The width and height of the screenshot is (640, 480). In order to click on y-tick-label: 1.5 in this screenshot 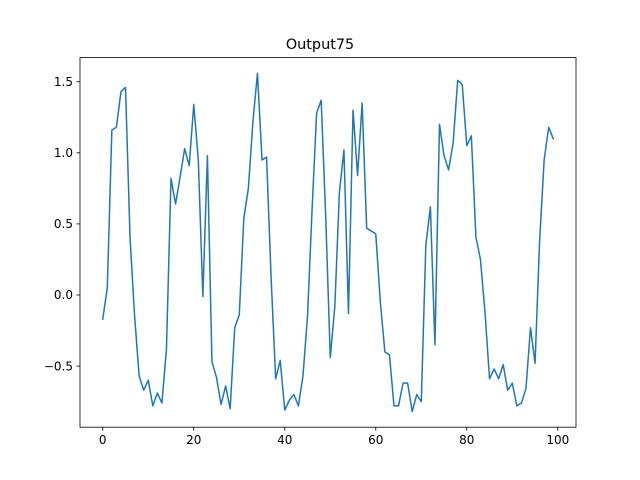, I will do `click(63, 82)`.